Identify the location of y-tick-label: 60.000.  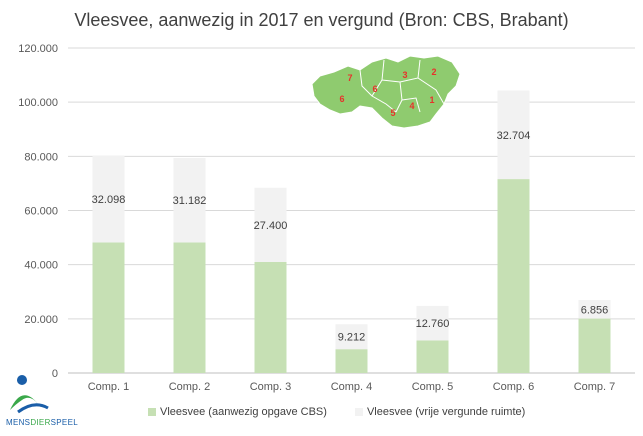
(41, 212).